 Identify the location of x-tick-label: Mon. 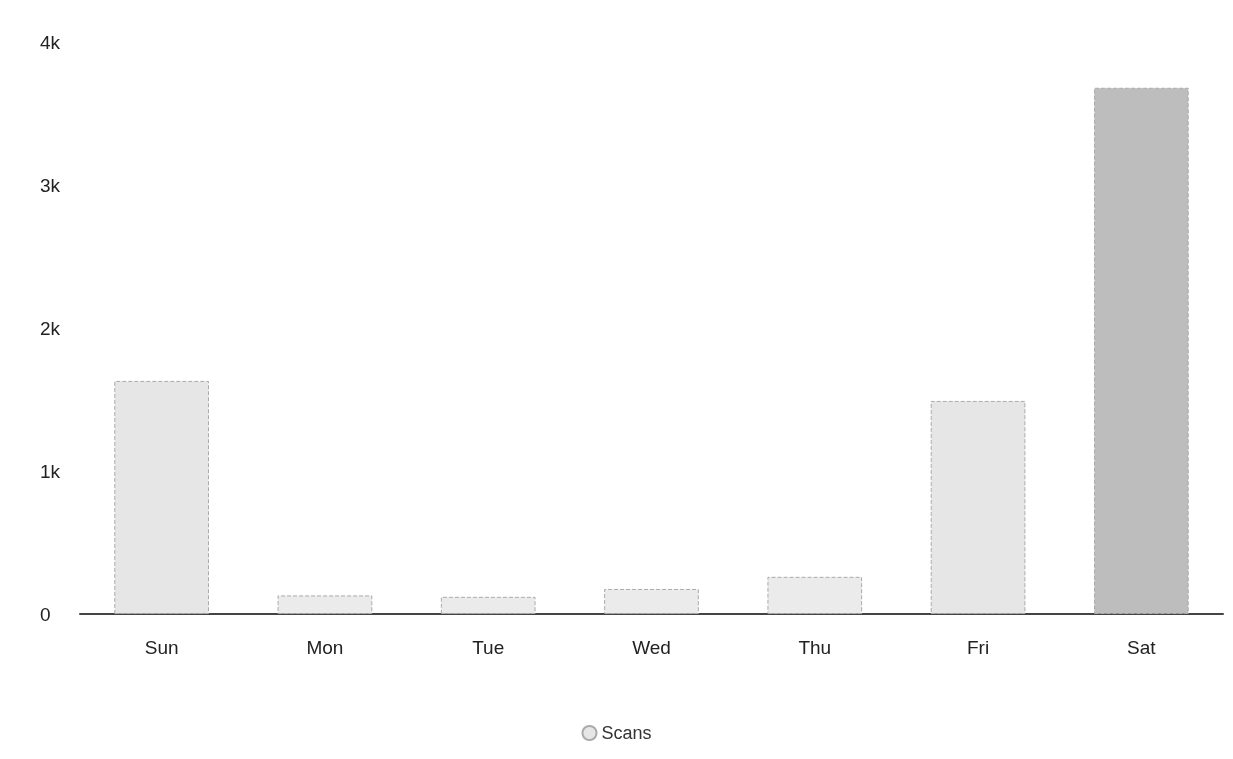
(325, 647).